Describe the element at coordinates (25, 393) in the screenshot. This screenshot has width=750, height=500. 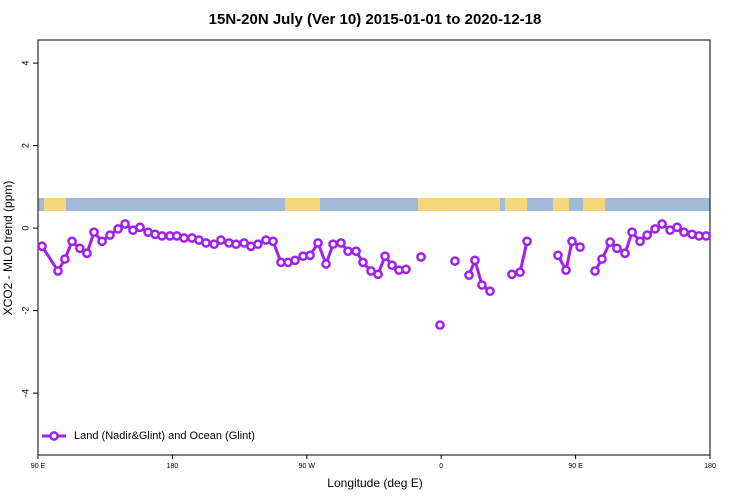
I see `y-tick-label: -4` at that location.